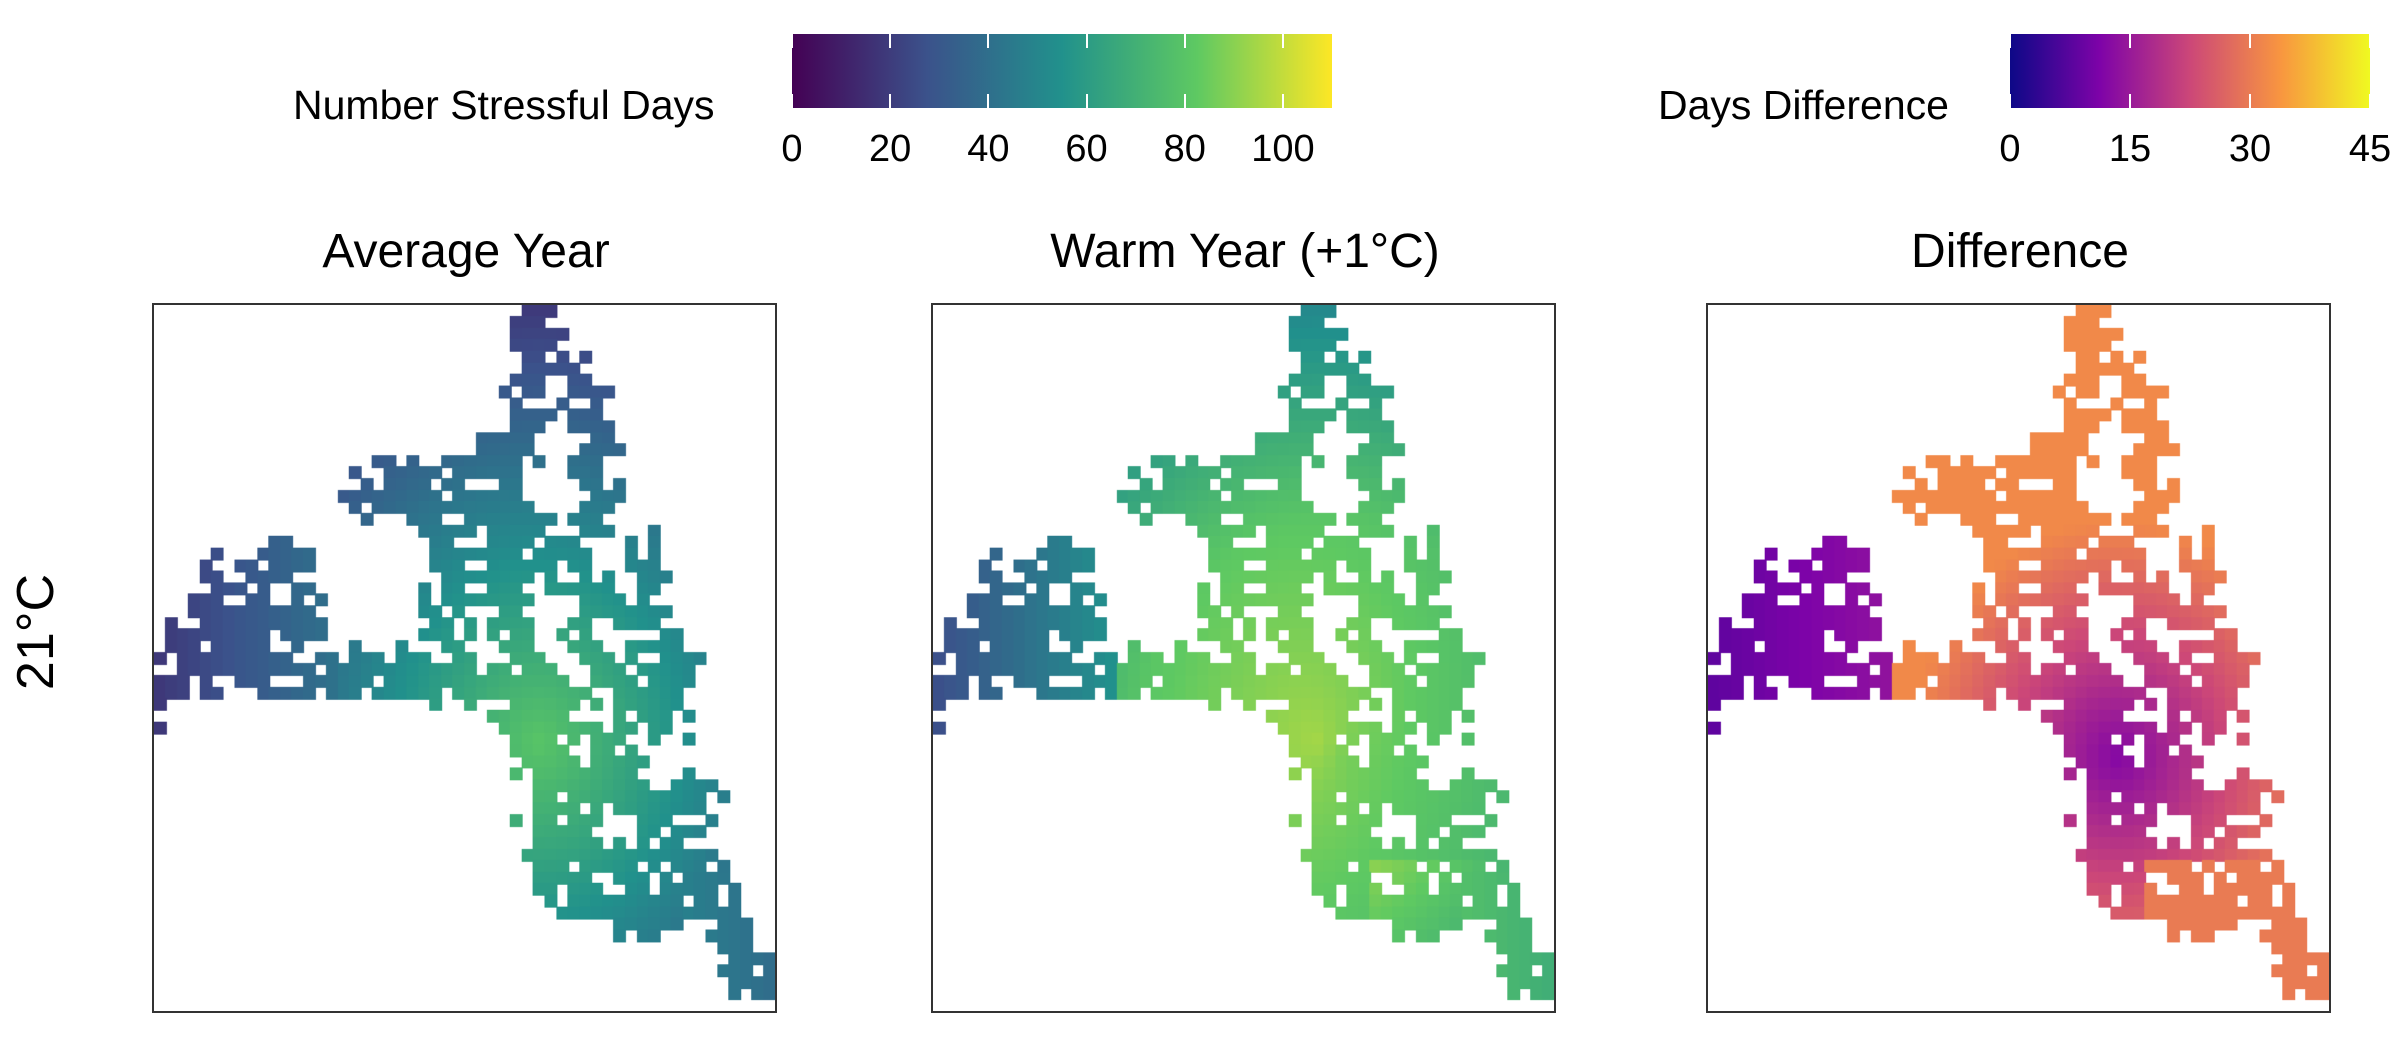 The width and height of the screenshot is (2400, 1050). I want to click on colorbar-tick-label: 45, so click(2370, 149).